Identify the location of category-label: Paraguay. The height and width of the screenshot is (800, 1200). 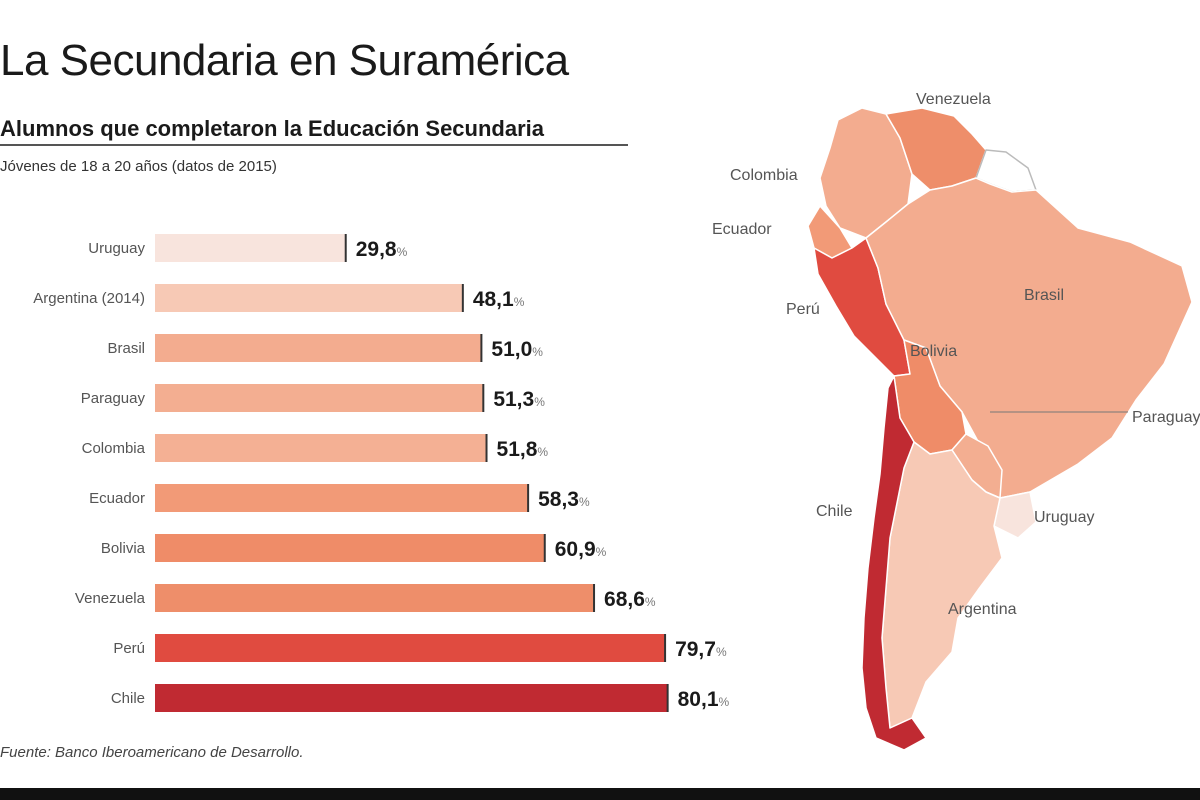
(113, 398).